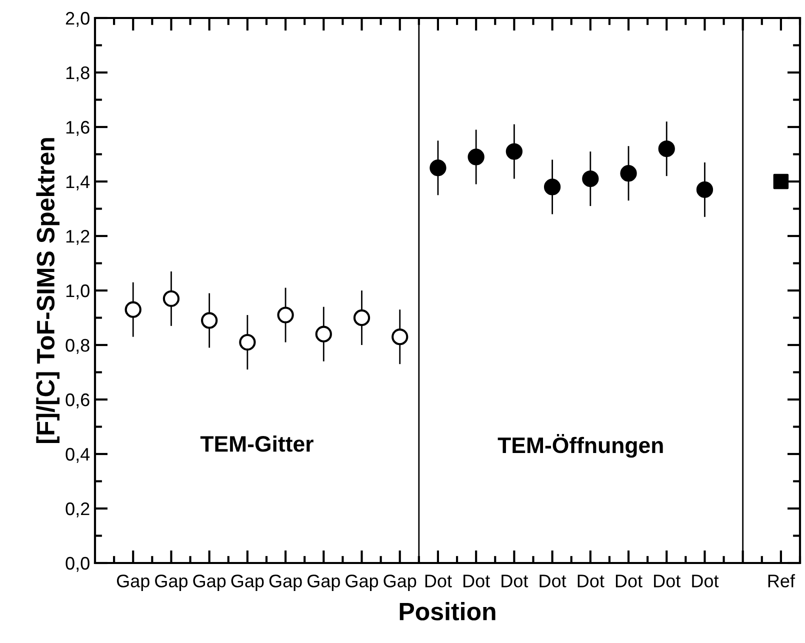 This screenshot has height=643, width=805. Describe the element at coordinates (78, 292) in the screenshot. I see `y-tick-label: 1,0` at that location.